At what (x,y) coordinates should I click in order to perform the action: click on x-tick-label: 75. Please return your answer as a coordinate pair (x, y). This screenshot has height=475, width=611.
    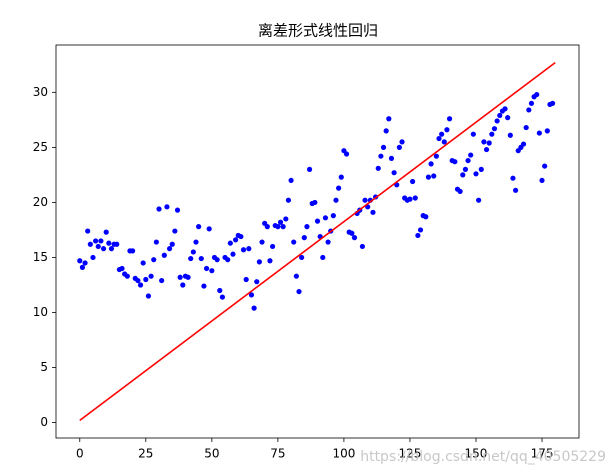
    Looking at the image, I should click on (277, 454).